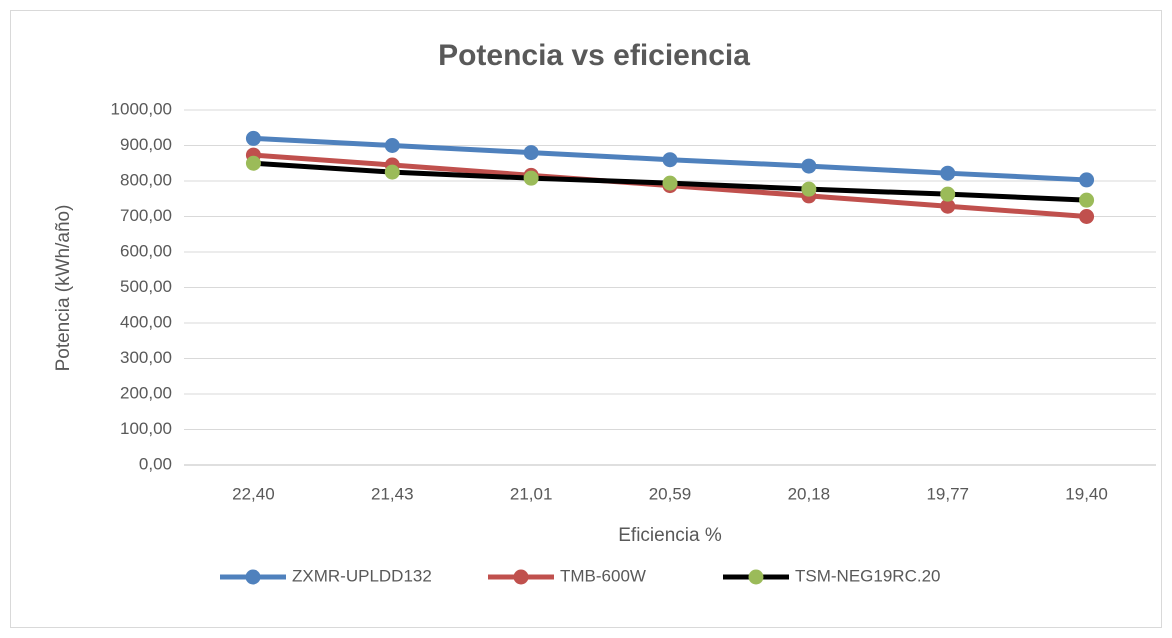 The height and width of the screenshot is (638, 1172). What do you see at coordinates (603, 575) in the screenshot?
I see `legend-label: TMB-600W` at bounding box center [603, 575].